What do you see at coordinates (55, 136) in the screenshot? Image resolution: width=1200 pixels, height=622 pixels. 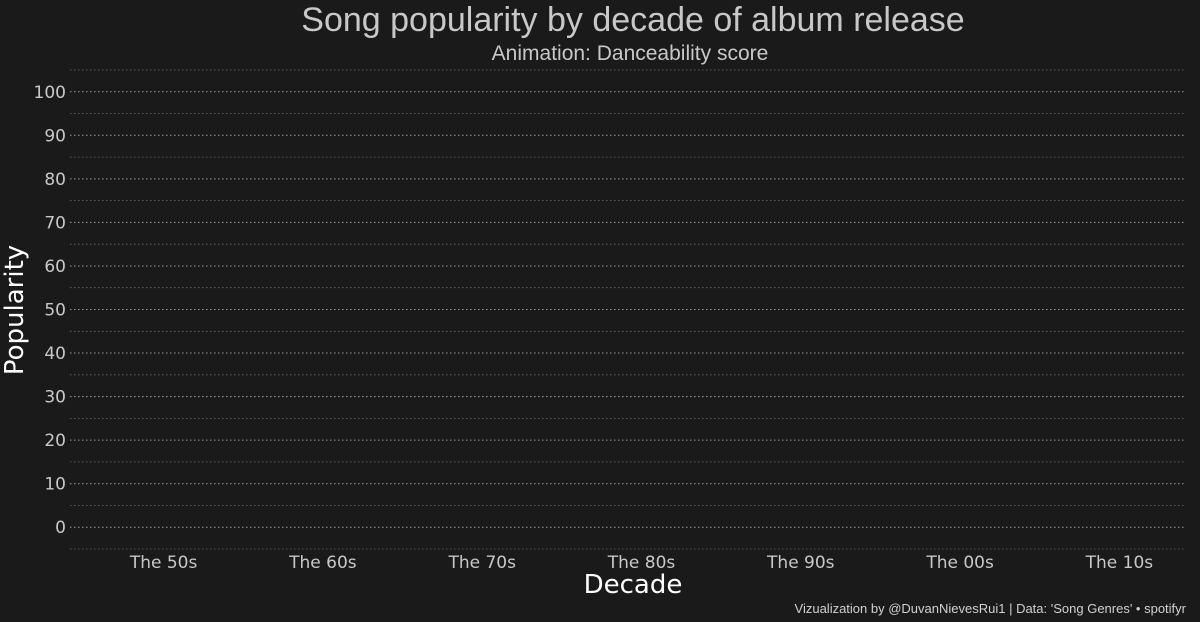 I see `y-tick-label: 90` at bounding box center [55, 136].